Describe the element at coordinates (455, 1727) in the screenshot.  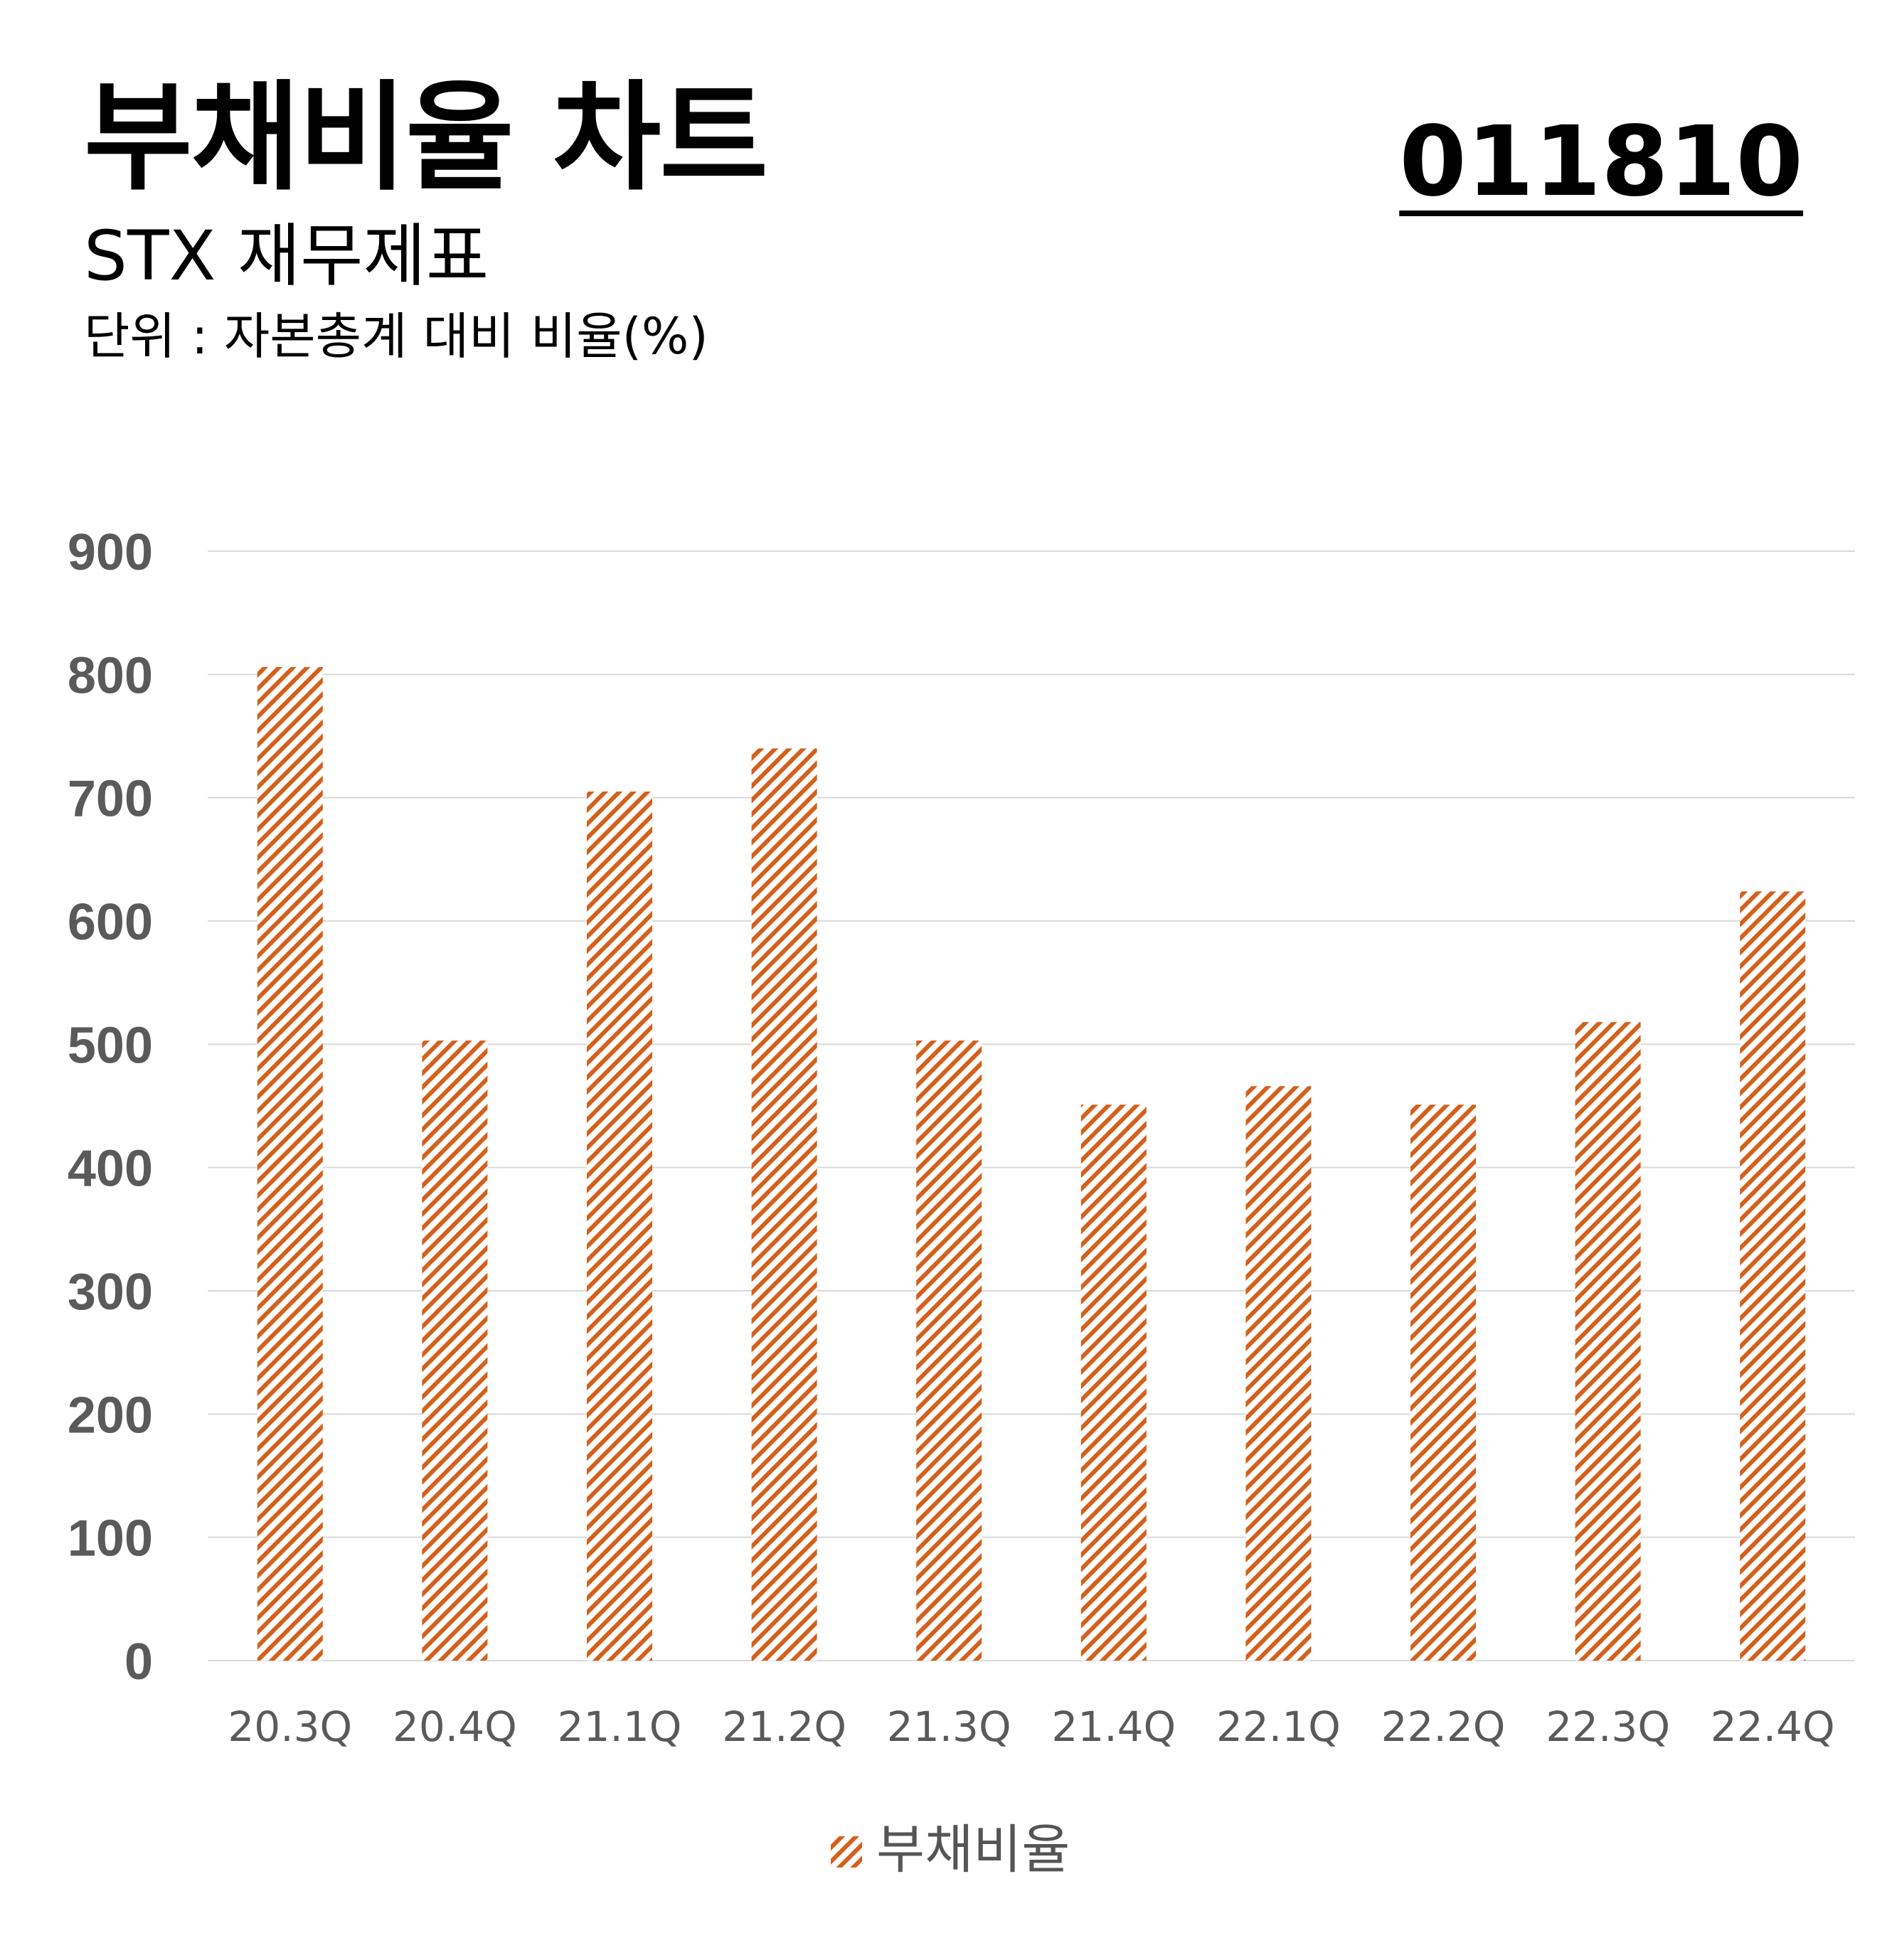
I see `x-tick-label: 20.4Q` at that location.